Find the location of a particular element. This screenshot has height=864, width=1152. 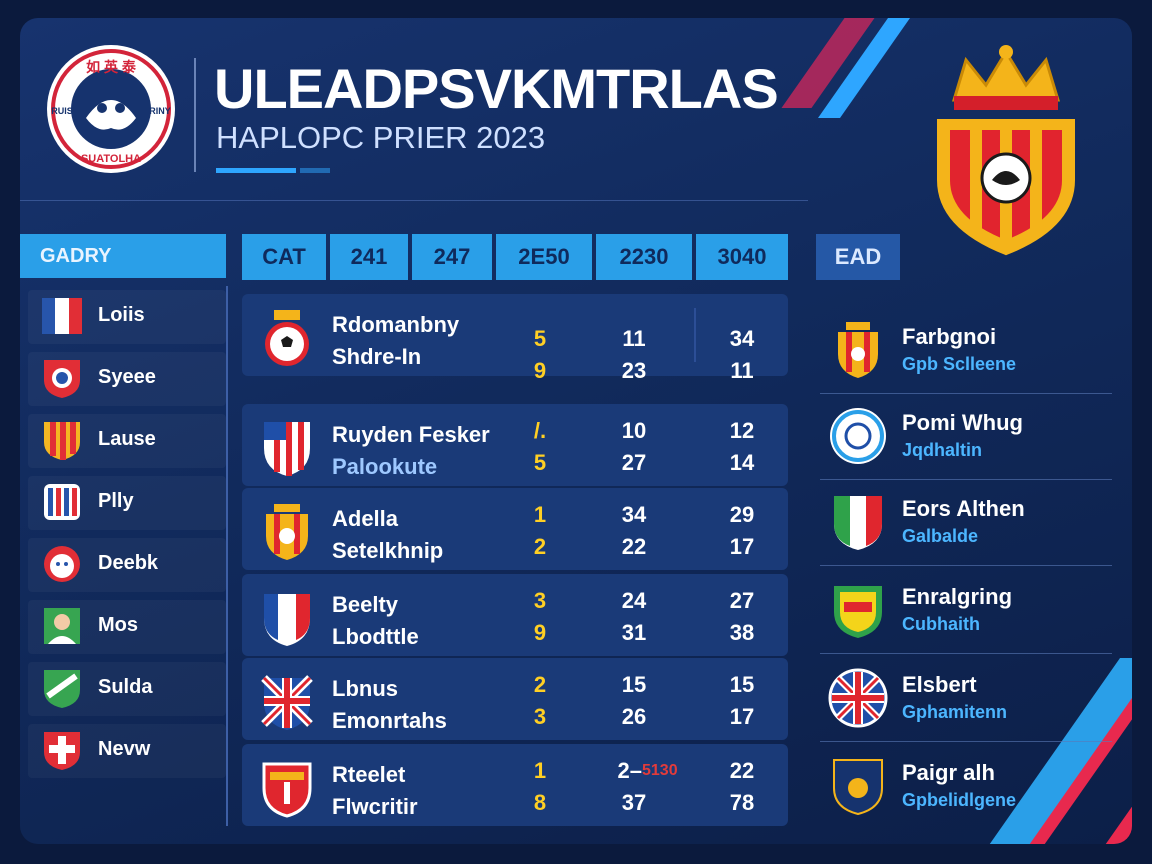

cell-value: 12 is located at coordinates (742, 430).